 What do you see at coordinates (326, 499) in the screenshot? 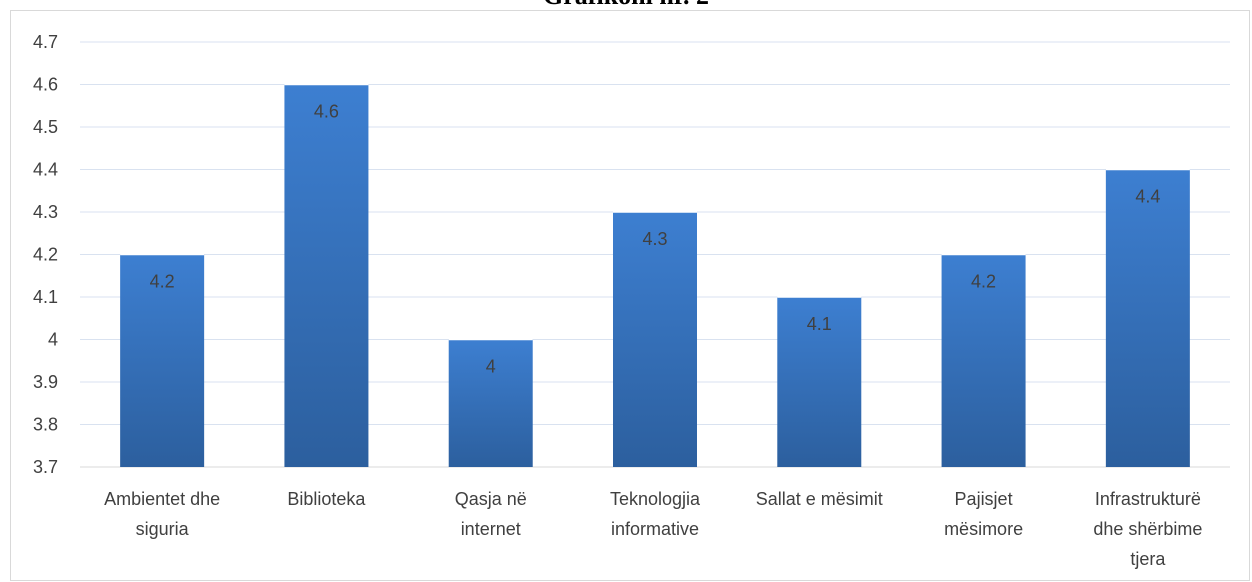
I see `x-category-label: Biblioteka` at bounding box center [326, 499].